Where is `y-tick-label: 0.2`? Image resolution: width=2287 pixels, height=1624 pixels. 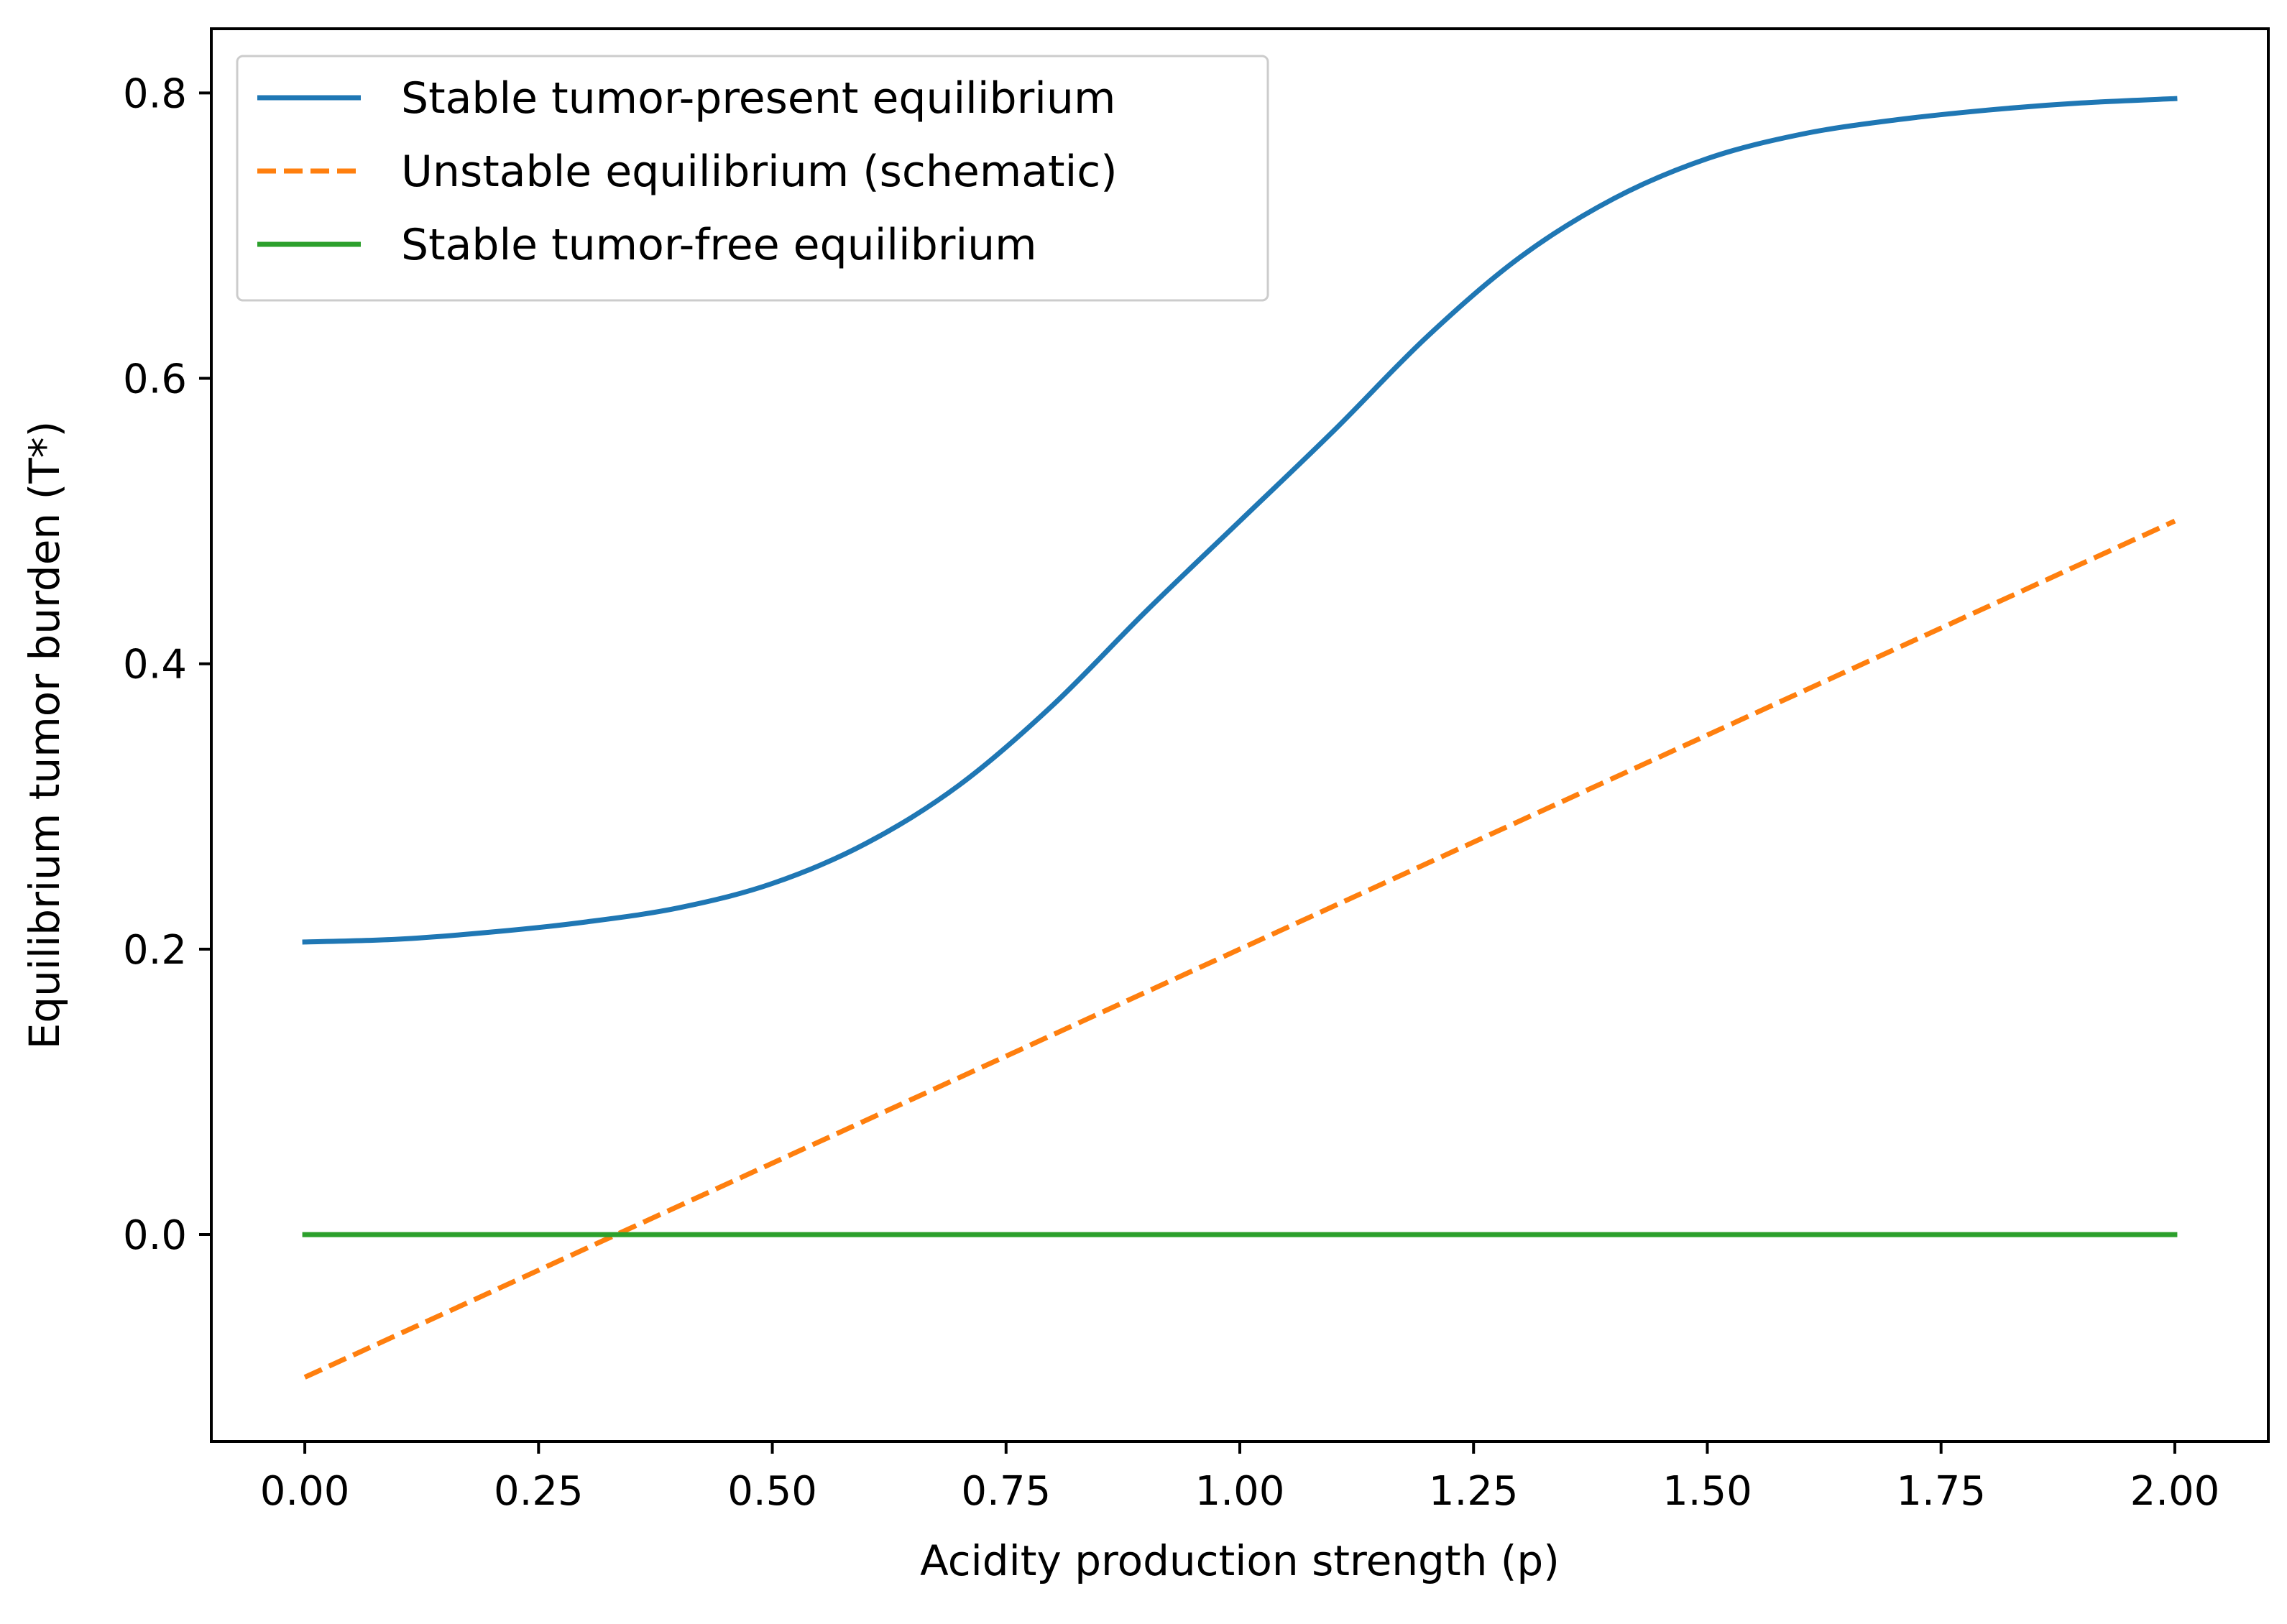
y-tick-label: 0.2 is located at coordinates (155, 950).